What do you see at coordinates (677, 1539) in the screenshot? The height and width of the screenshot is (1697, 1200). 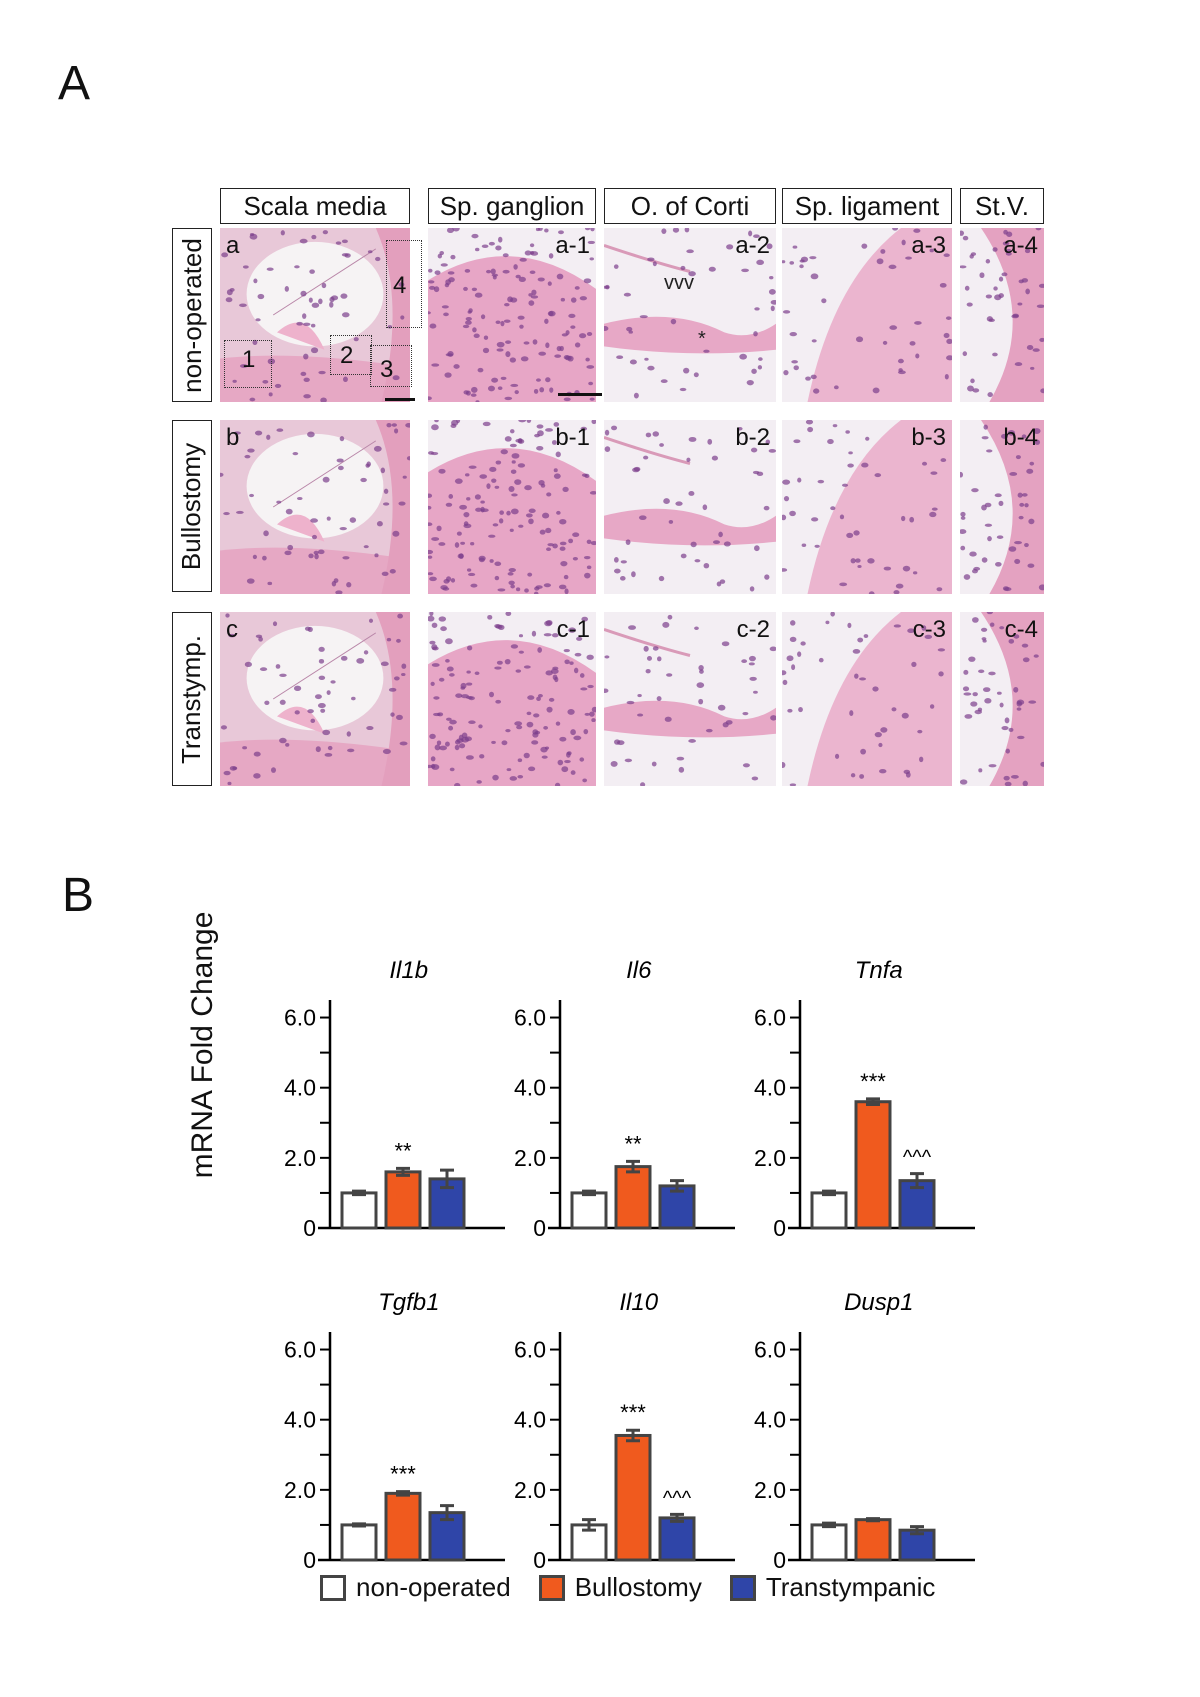 I see `bar-transtympanic` at bounding box center [677, 1539].